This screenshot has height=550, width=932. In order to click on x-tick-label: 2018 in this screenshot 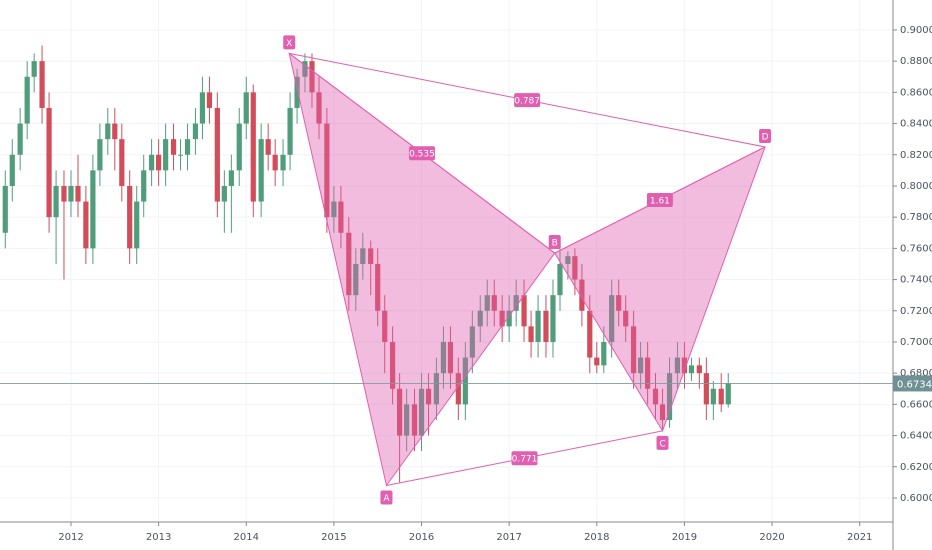, I will do `click(596, 537)`.